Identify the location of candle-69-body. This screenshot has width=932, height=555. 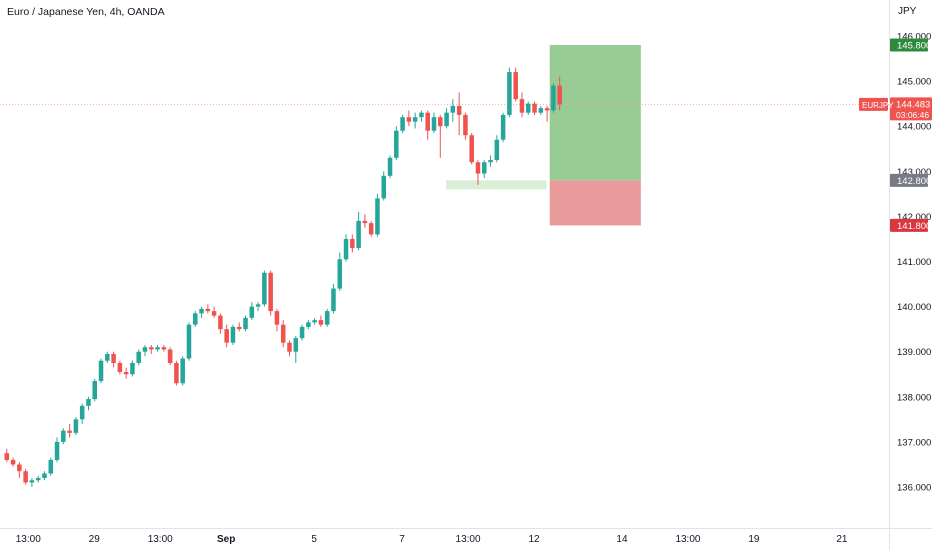
(440, 122).